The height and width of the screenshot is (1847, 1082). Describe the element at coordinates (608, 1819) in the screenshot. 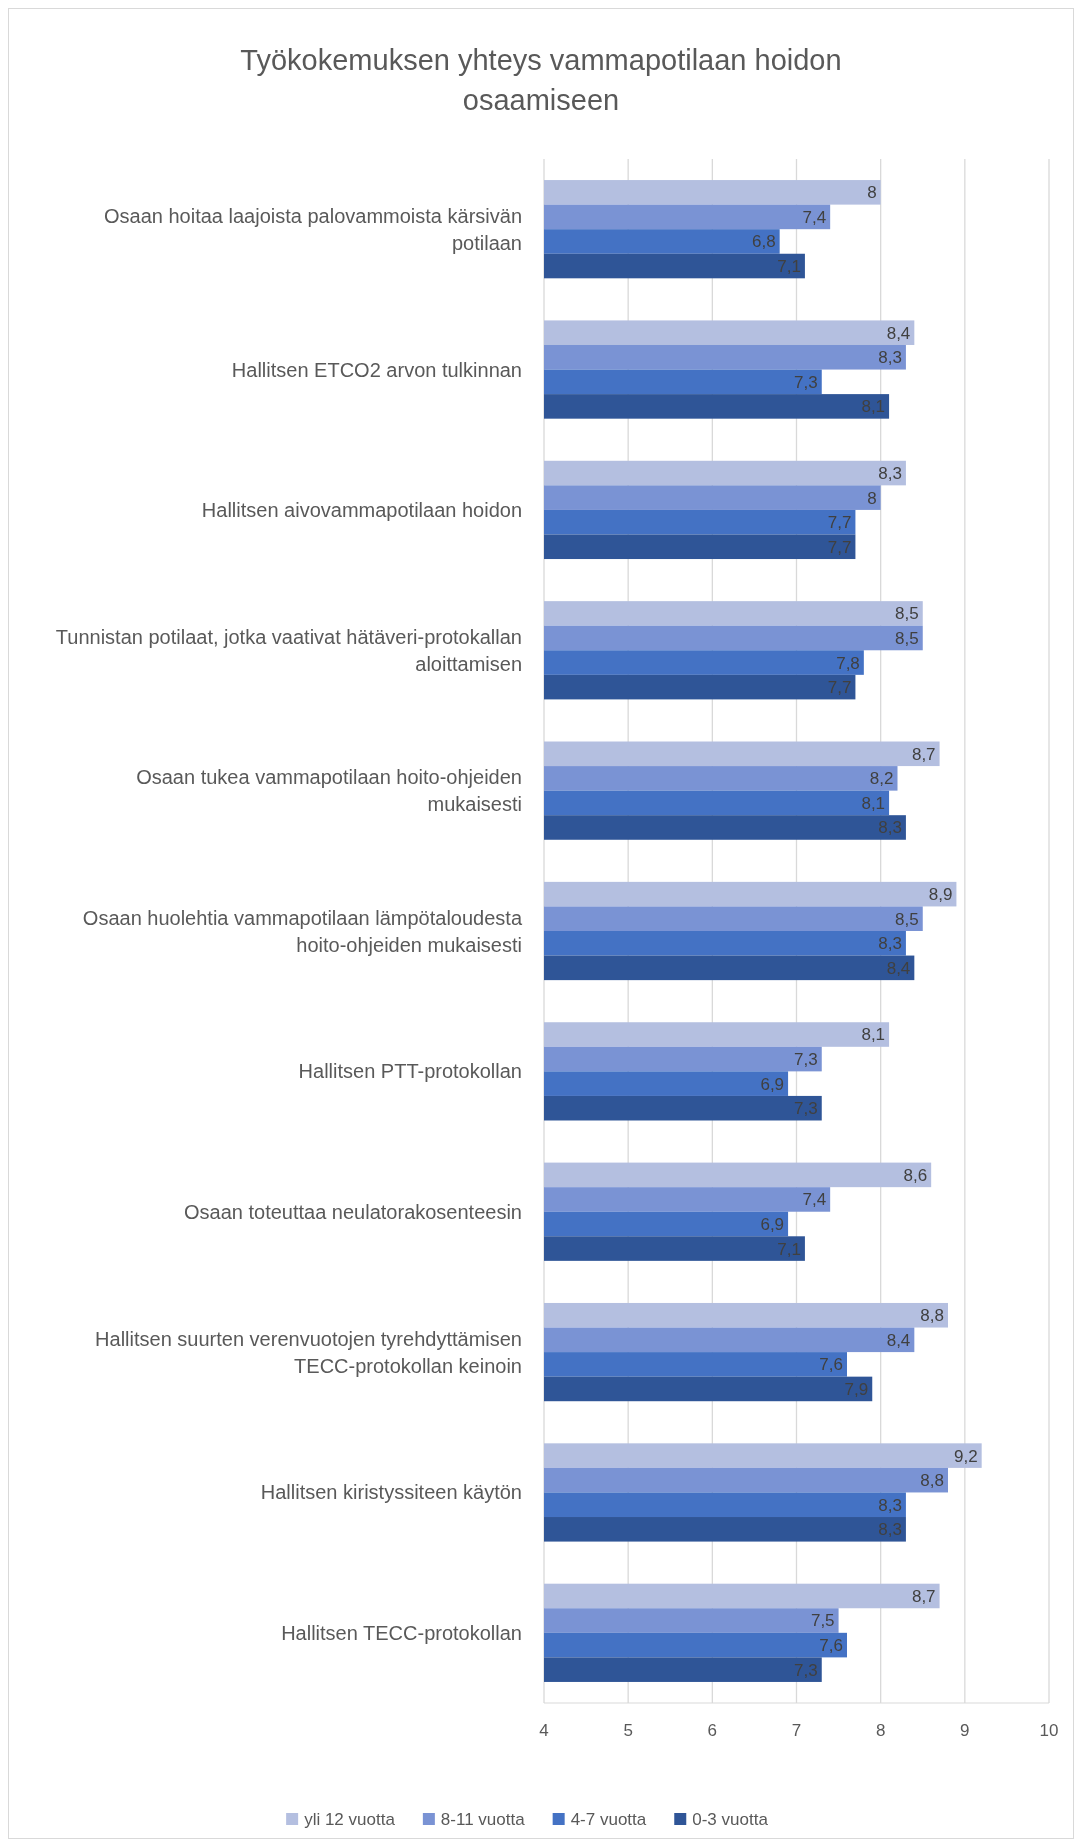

I see `legend-label: 4-7 vuotta` at that location.